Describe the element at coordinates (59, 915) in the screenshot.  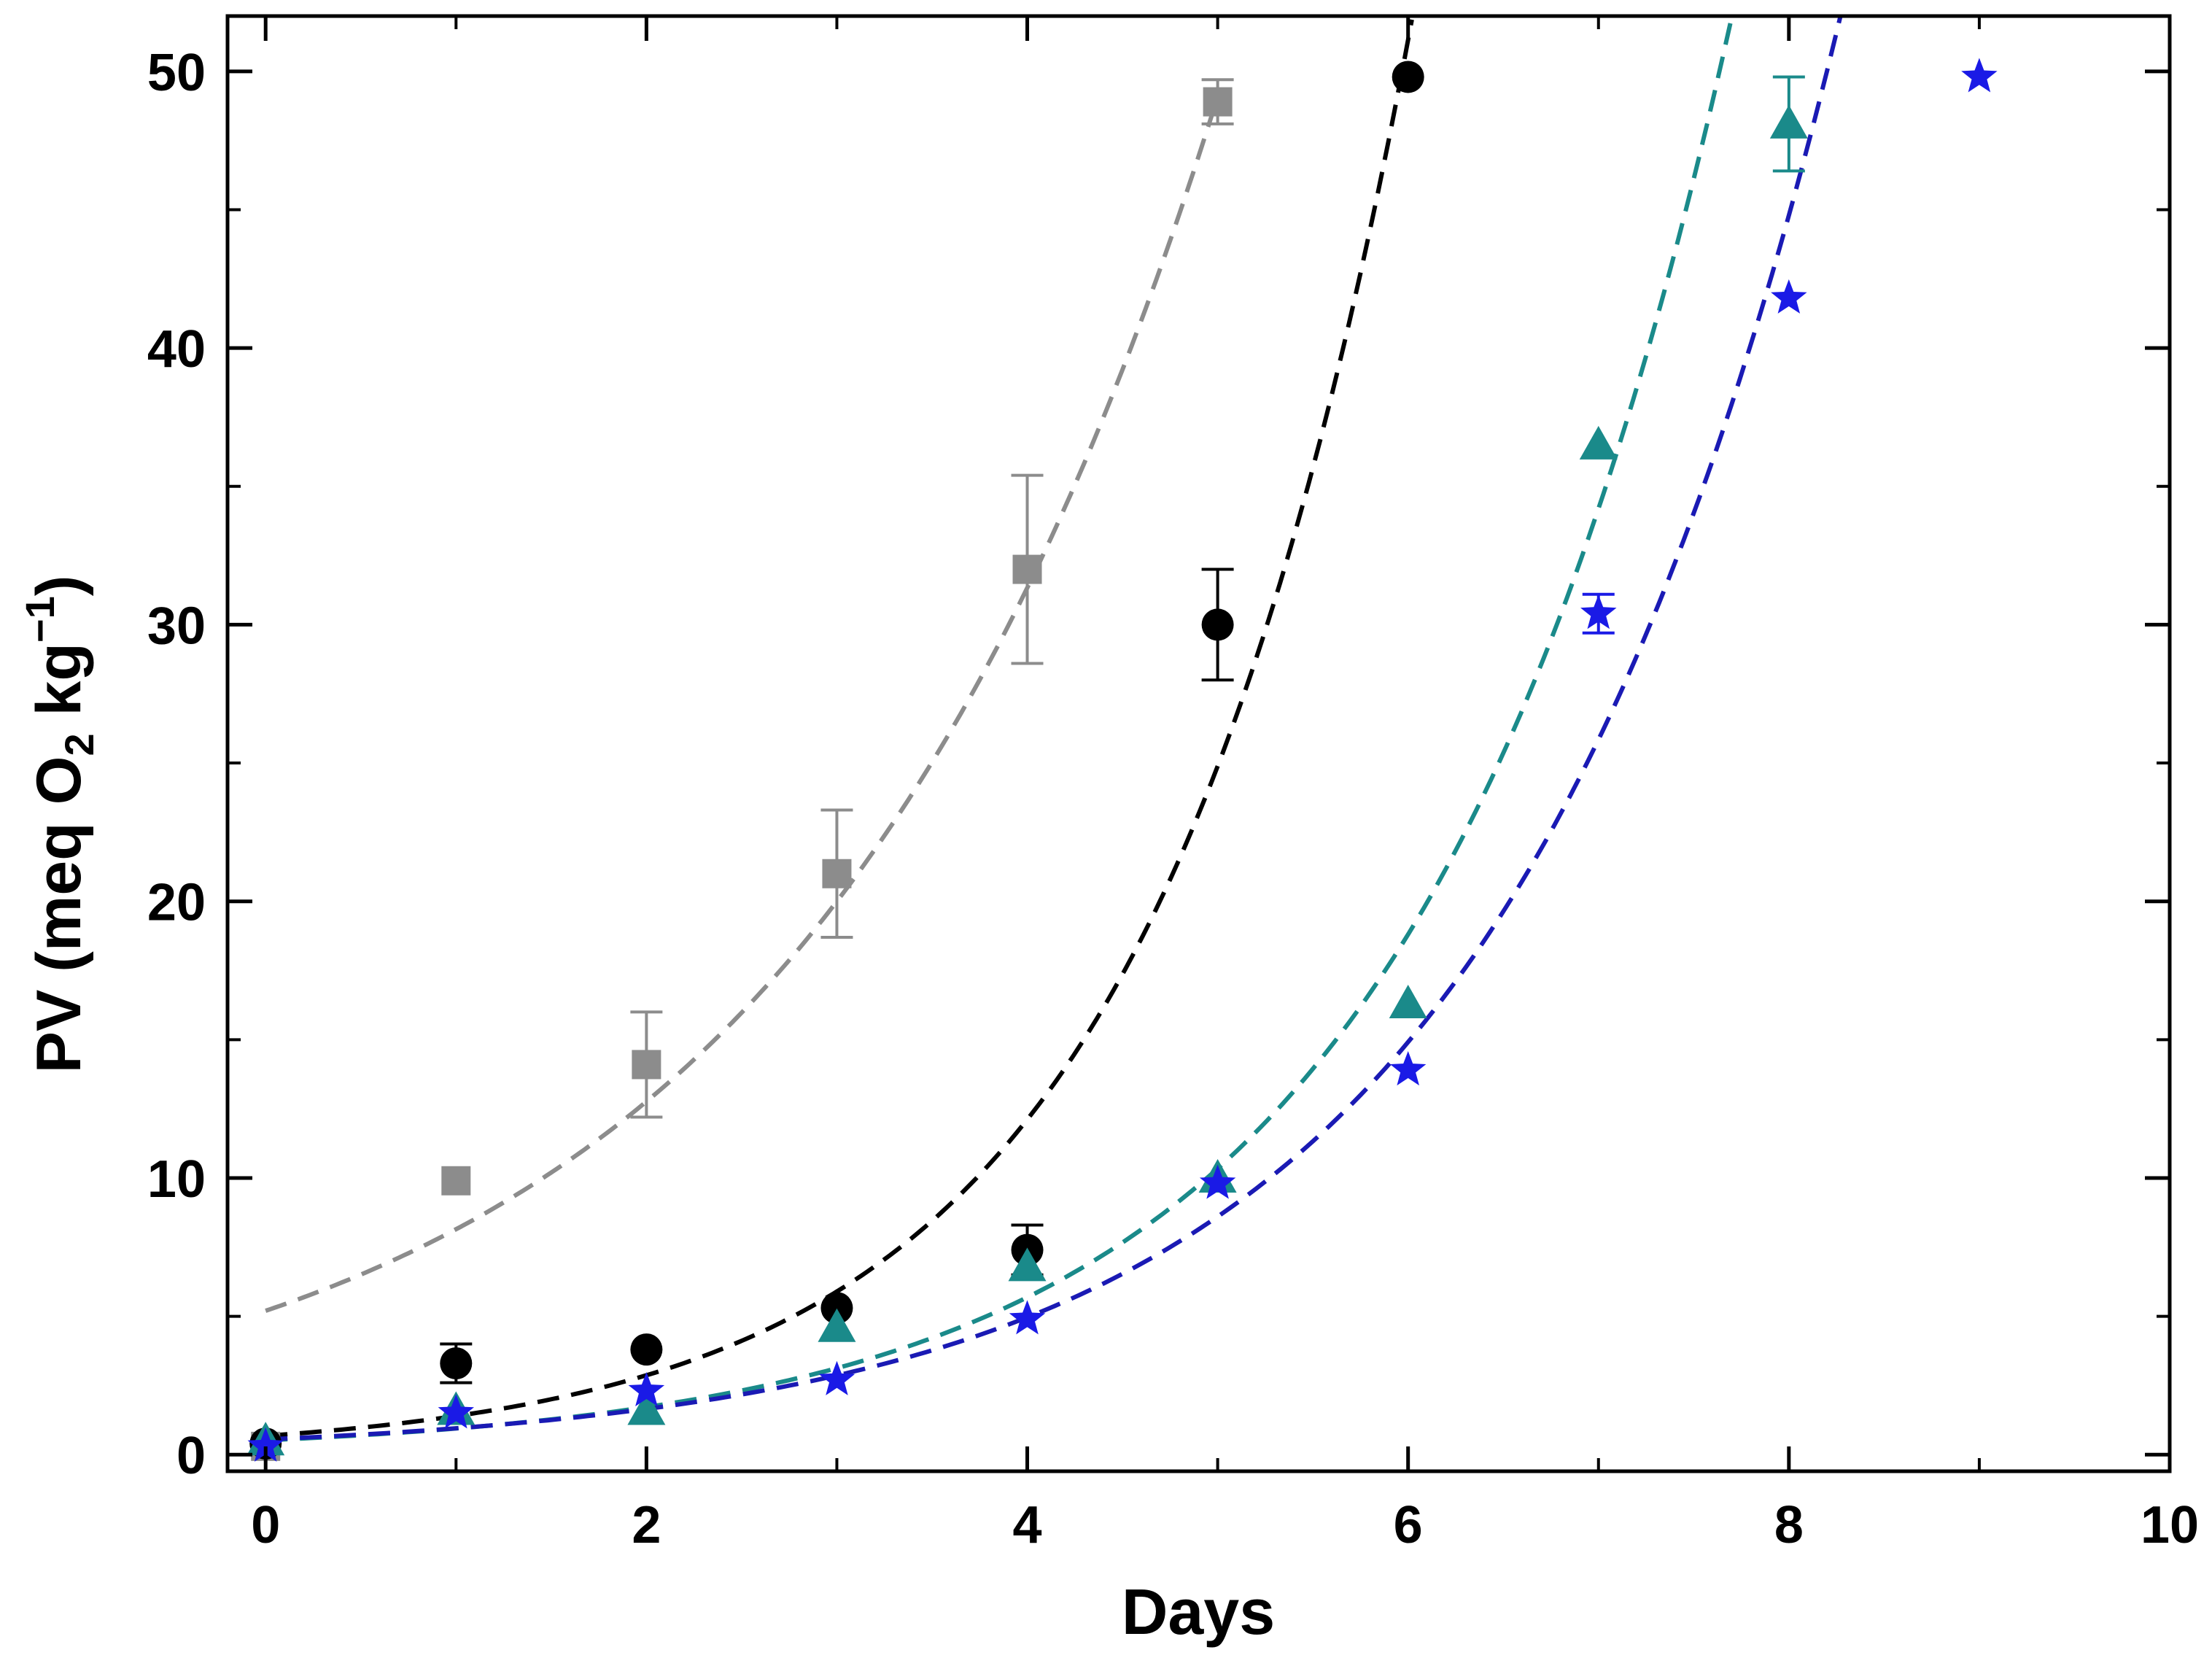
I see `y-axis-title-main: PV (meq O` at that location.